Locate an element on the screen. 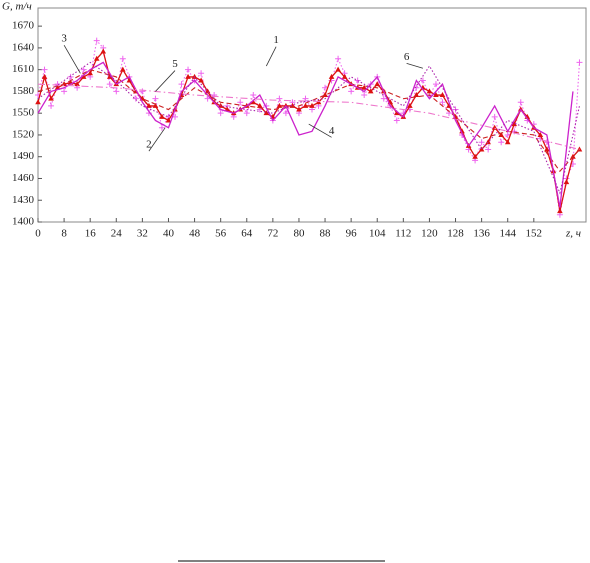 The width and height of the screenshot is (590, 563). y-tick-label: 1520 is located at coordinates (23, 134).